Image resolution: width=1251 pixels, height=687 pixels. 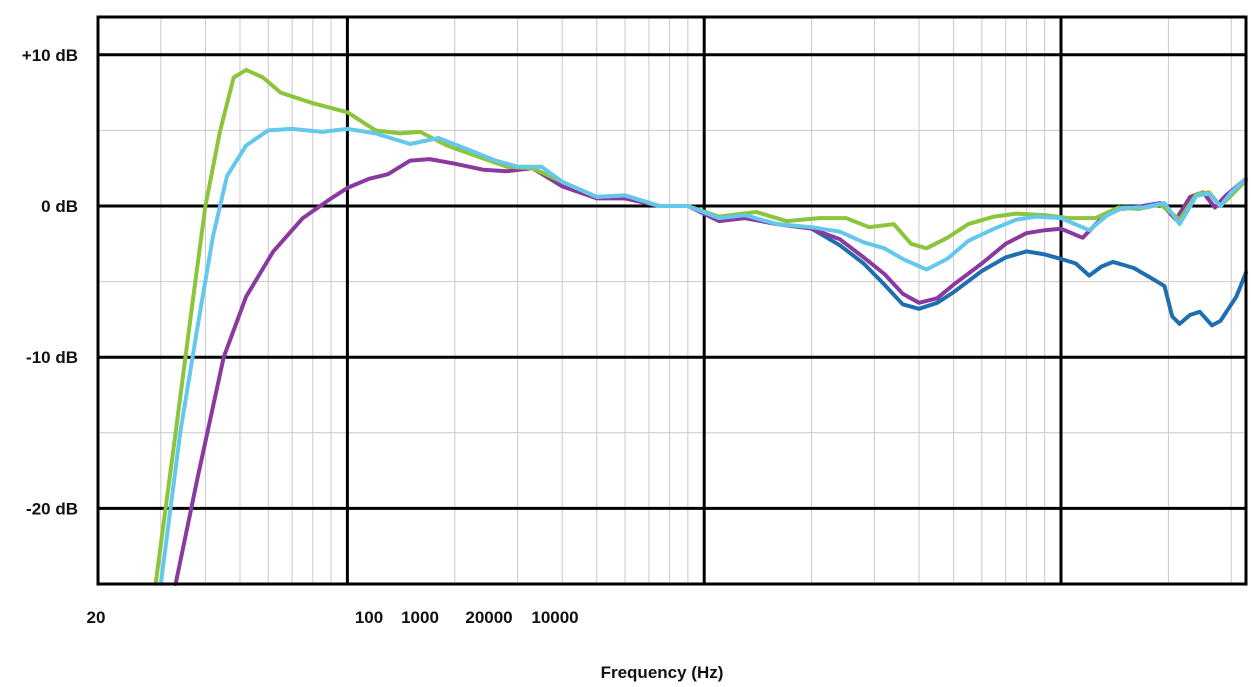 I want to click on y-tick-labels: +10 dB 0 dB -10 dB -20 dB, so click(x=50, y=282).